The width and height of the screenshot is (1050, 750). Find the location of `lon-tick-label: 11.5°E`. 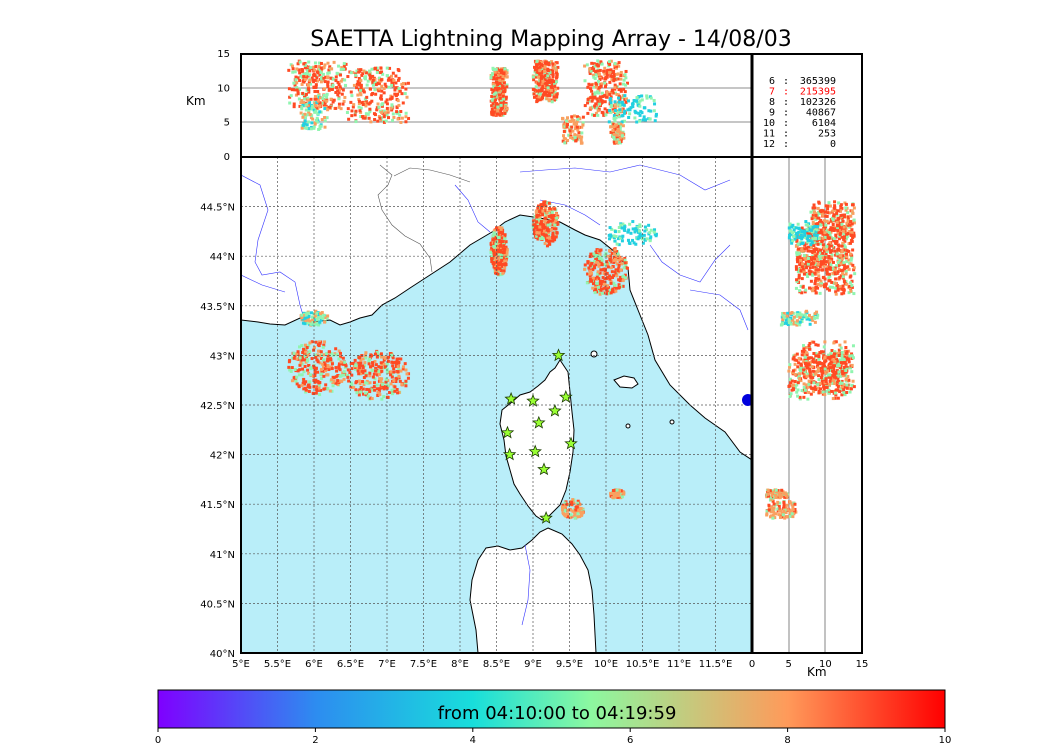

lon-tick-label: 11.5°E is located at coordinates (716, 664).